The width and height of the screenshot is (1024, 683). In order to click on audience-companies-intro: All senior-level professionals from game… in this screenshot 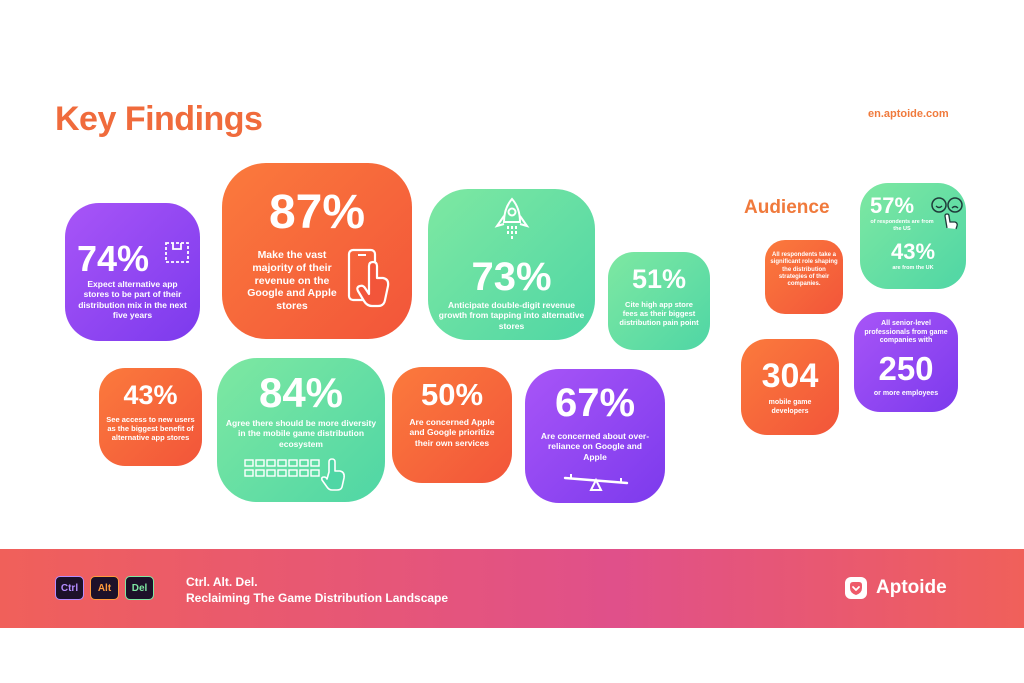, I will do `click(906, 332)`.